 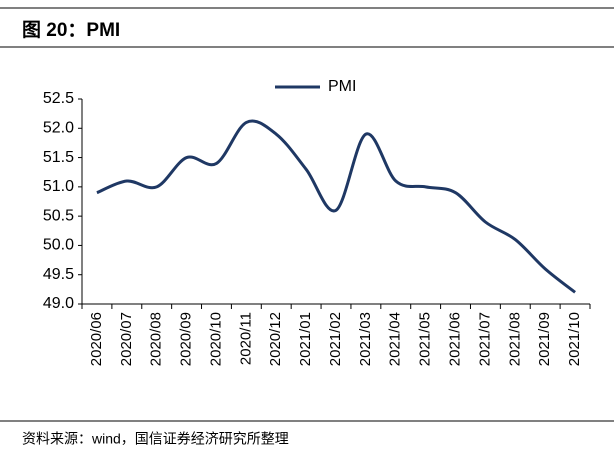 I want to click on x-tick-label: 2020/10, so click(x=215, y=339).